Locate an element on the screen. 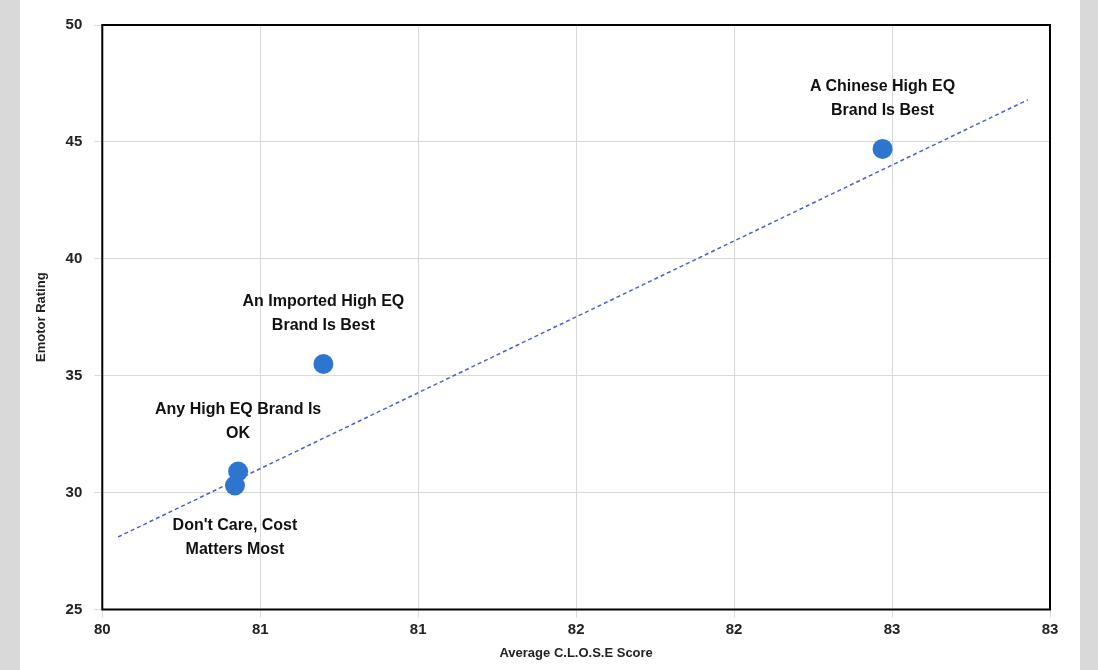  y-tick-label: 25 is located at coordinates (74, 608).